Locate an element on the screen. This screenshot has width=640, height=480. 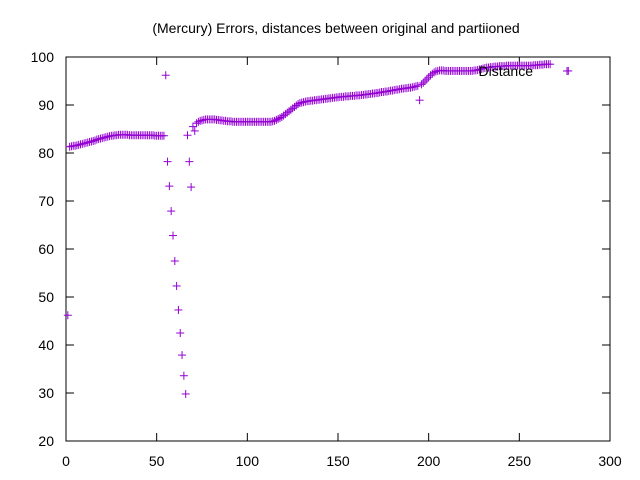
y-tick-label: 90 is located at coordinates (46, 105).